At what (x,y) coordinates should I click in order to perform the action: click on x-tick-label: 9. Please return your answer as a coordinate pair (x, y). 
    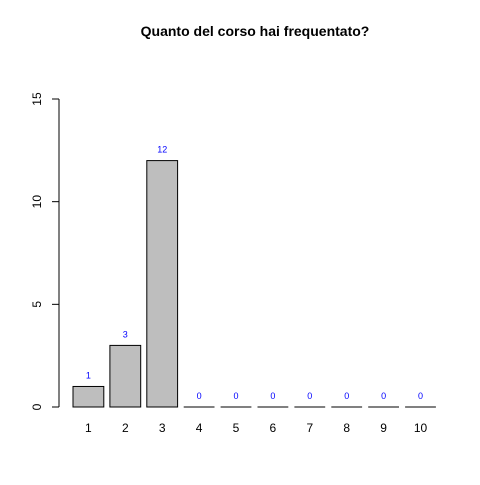
    Looking at the image, I should click on (383, 428).